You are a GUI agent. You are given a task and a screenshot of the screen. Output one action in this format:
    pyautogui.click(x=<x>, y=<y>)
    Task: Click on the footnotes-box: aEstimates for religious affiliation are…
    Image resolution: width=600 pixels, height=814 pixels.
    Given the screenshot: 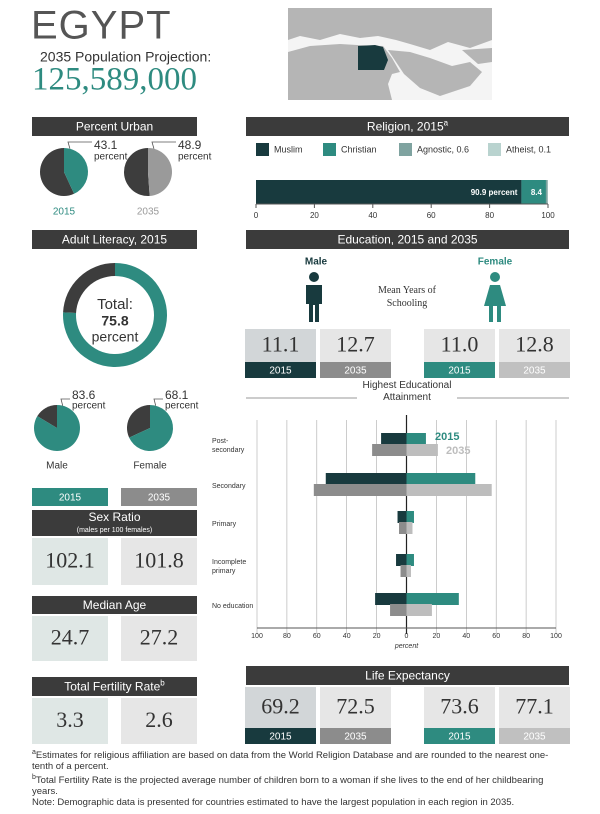 What is the action you would take?
    pyautogui.click(x=290, y=779)
    